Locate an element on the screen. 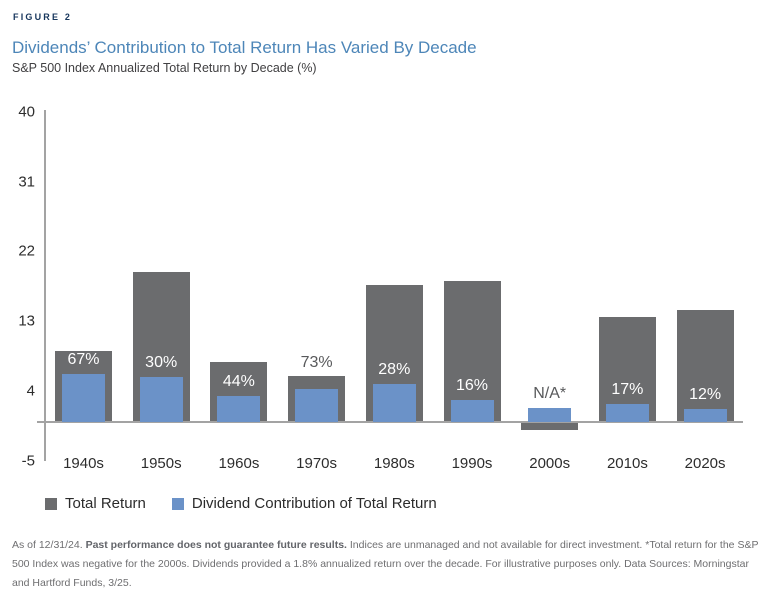 Image resolution: width=773 pixels, height=590 pixels. bar-value-label: 30% is located at coordinates (161, 363).